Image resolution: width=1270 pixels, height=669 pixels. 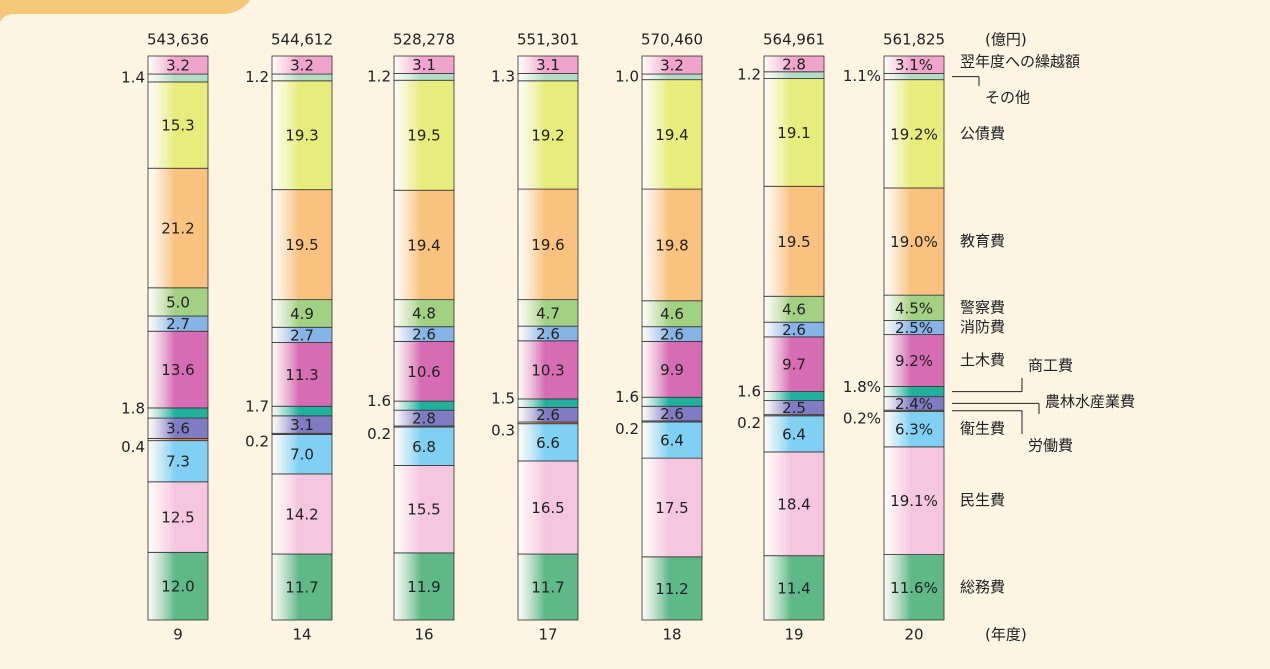 I want to click on value-label: 4.6, so click(x=794, y=310).